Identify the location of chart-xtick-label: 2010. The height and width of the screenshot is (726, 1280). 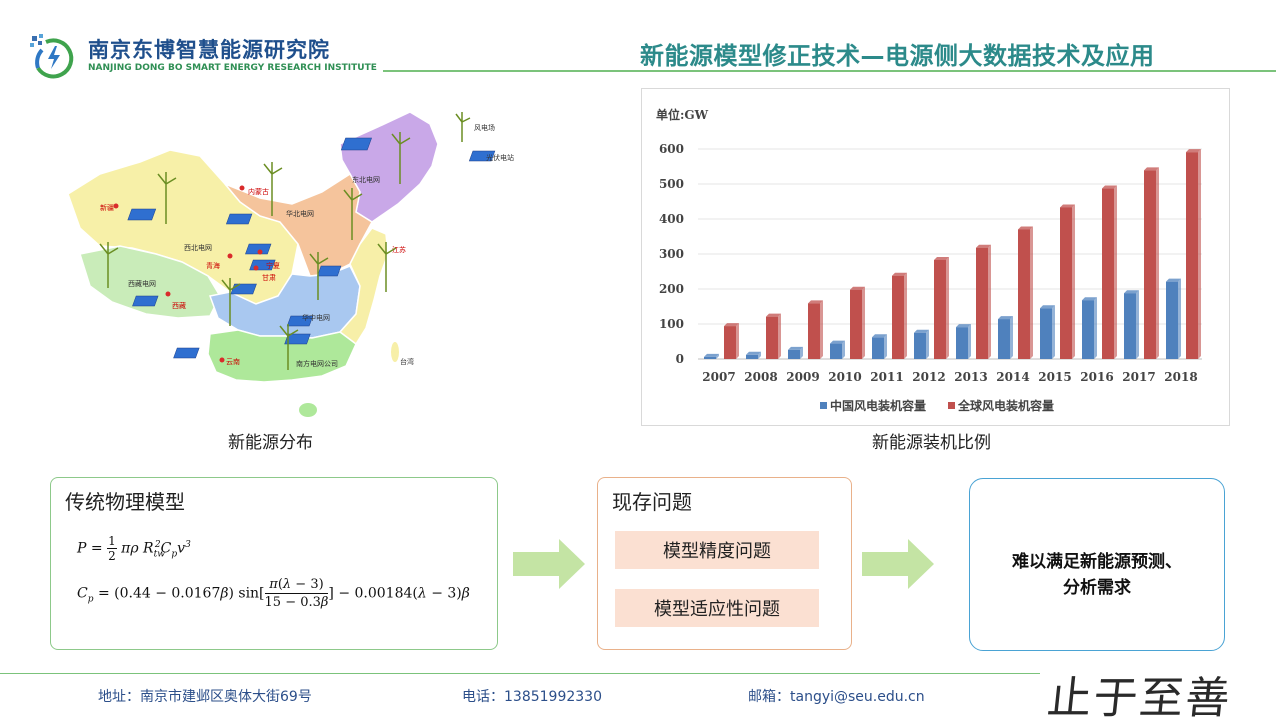
(844, 377).